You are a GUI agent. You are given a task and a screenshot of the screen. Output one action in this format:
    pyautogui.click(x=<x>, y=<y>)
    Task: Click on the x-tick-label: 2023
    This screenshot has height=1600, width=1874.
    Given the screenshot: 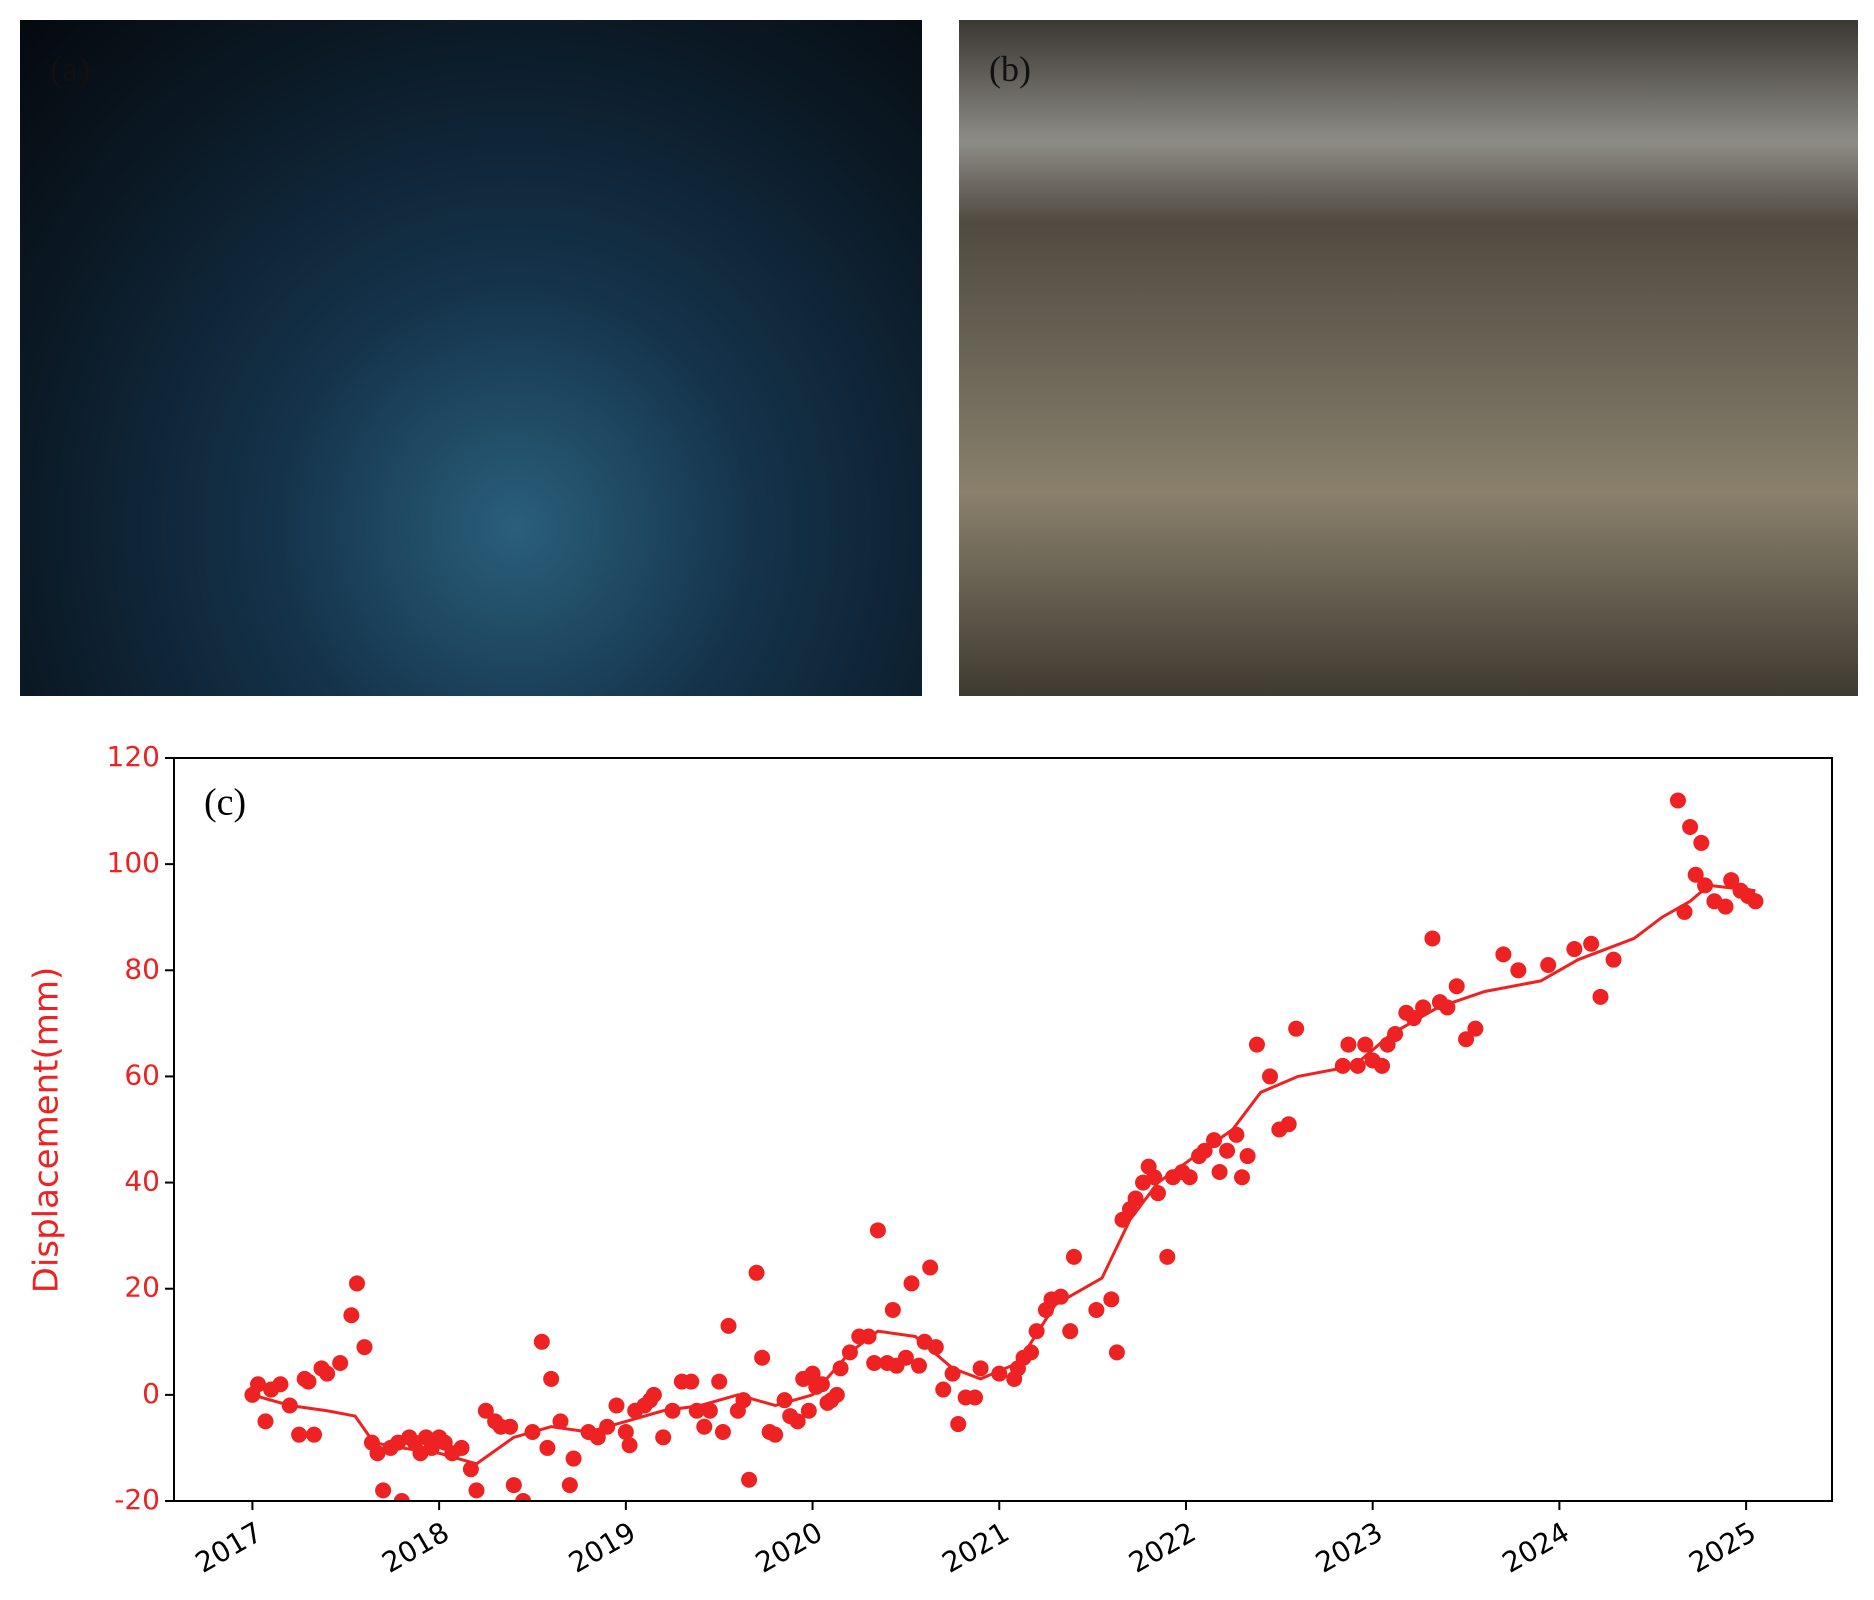 What is the action you would take?
    pyautogui.click(x=1349, y=1547)
    